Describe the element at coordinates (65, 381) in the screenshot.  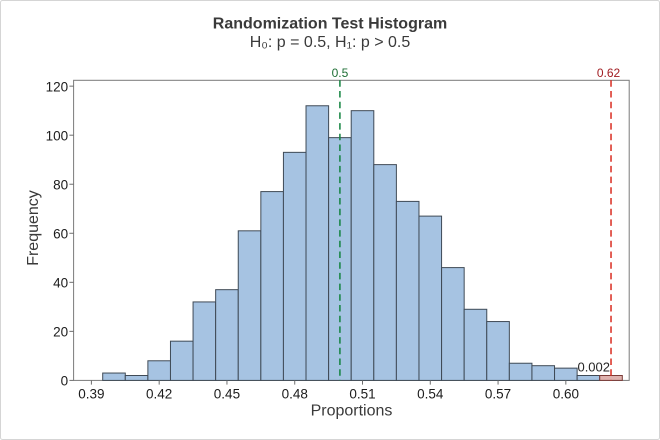
I see `svg-text: 0` at that location.